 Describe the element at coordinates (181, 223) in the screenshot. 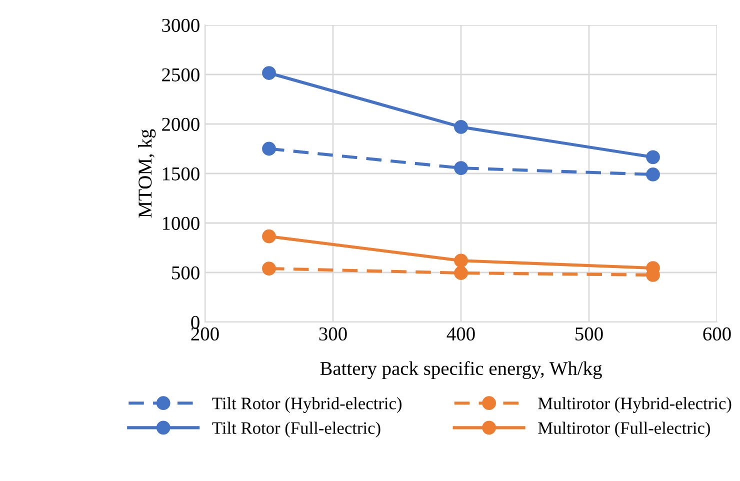

I see `y-tick-label: 1000` at that location.